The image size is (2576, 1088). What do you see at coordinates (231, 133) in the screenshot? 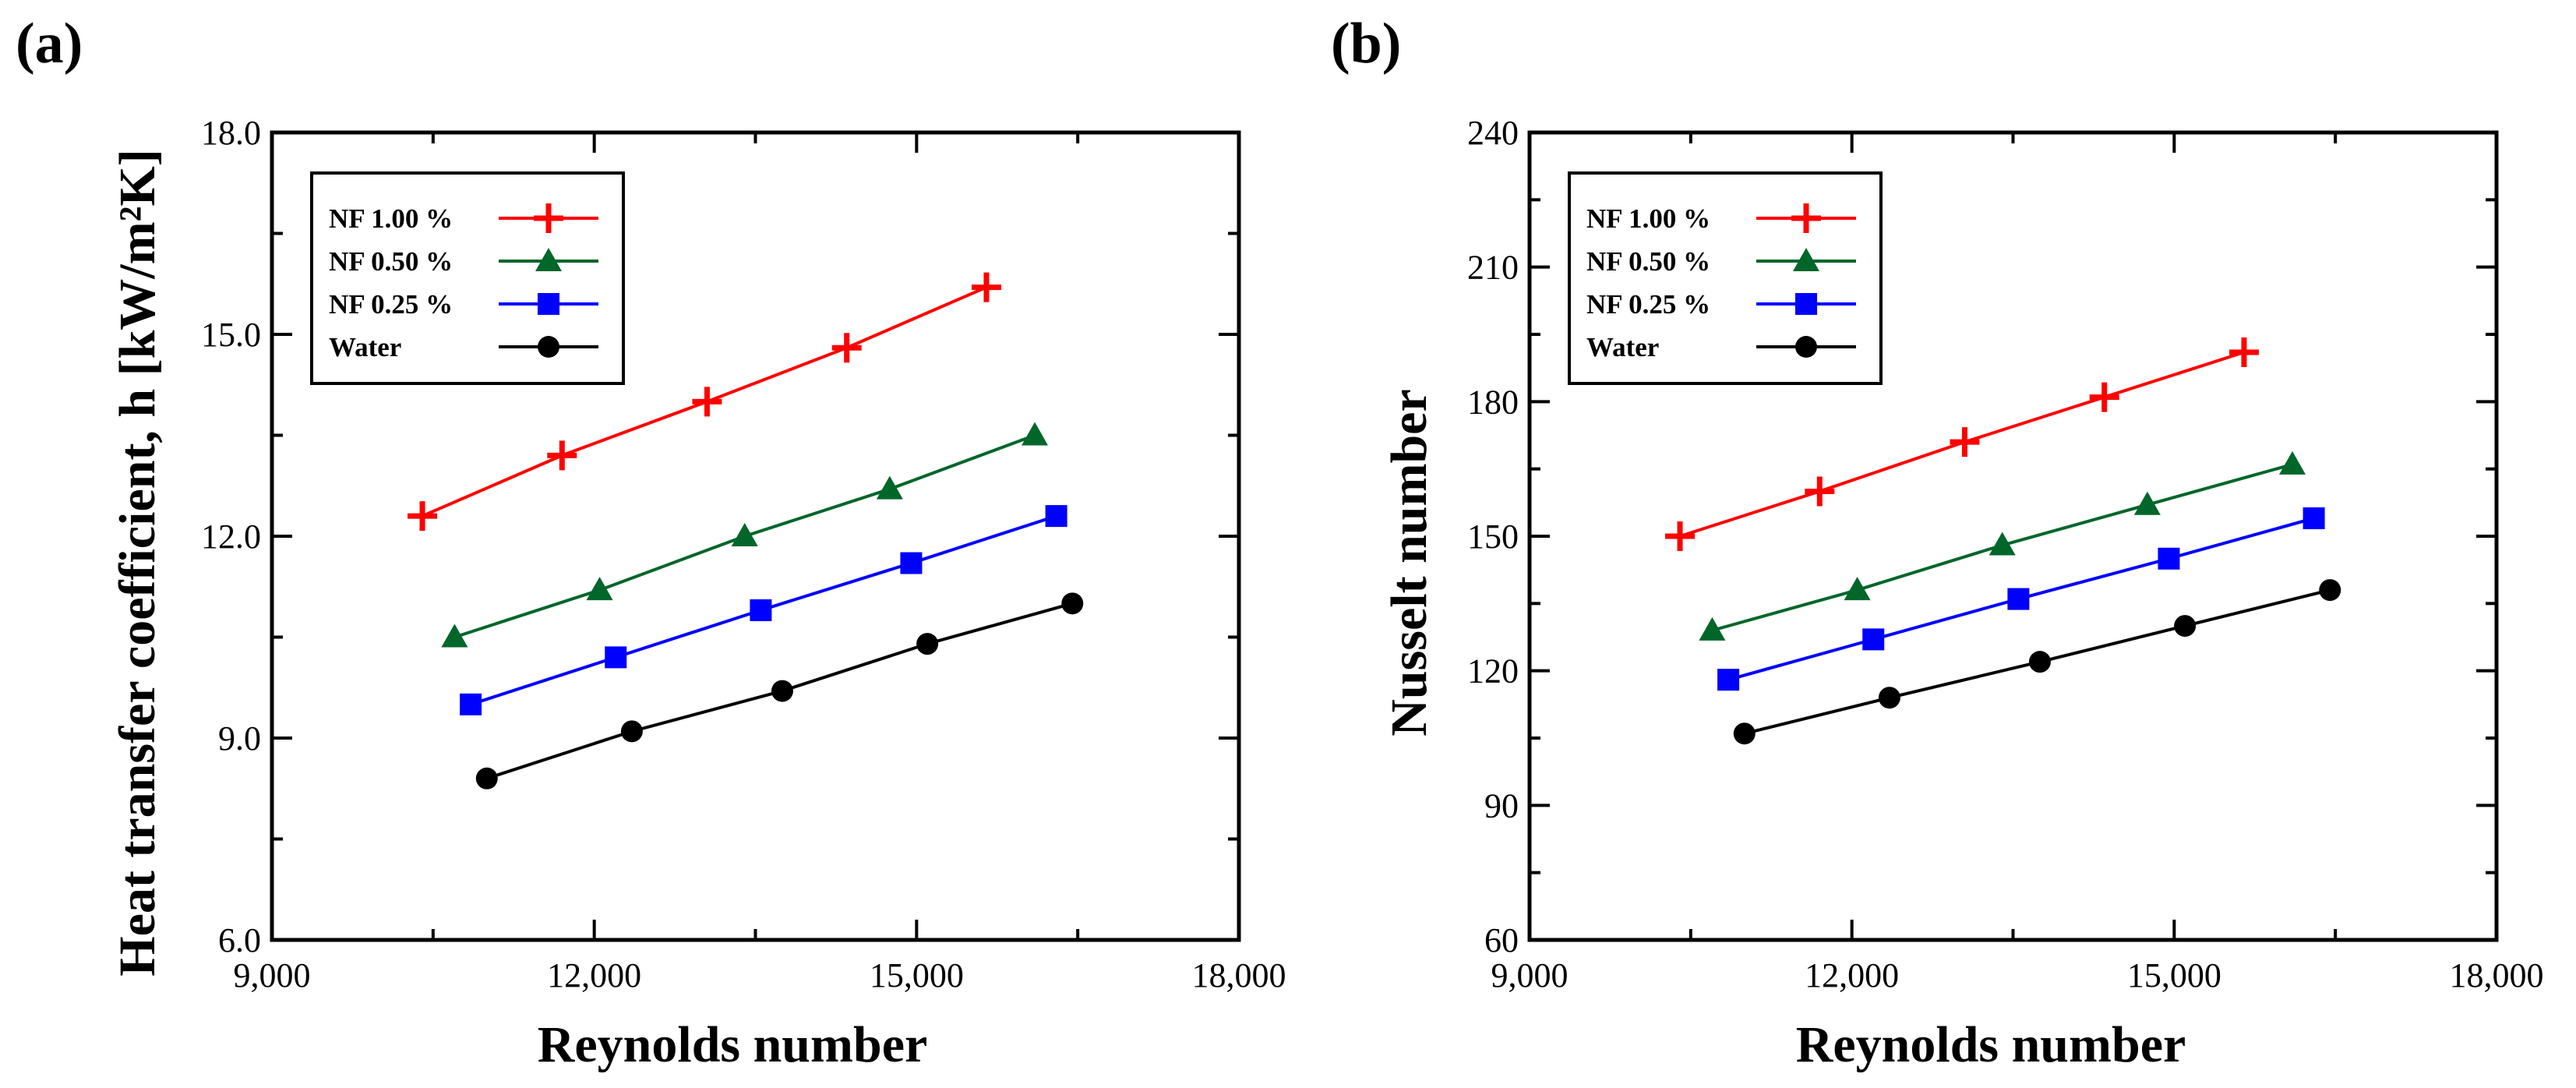
I see `y-tick-label: 18.0` at bounding box center [231, 133].